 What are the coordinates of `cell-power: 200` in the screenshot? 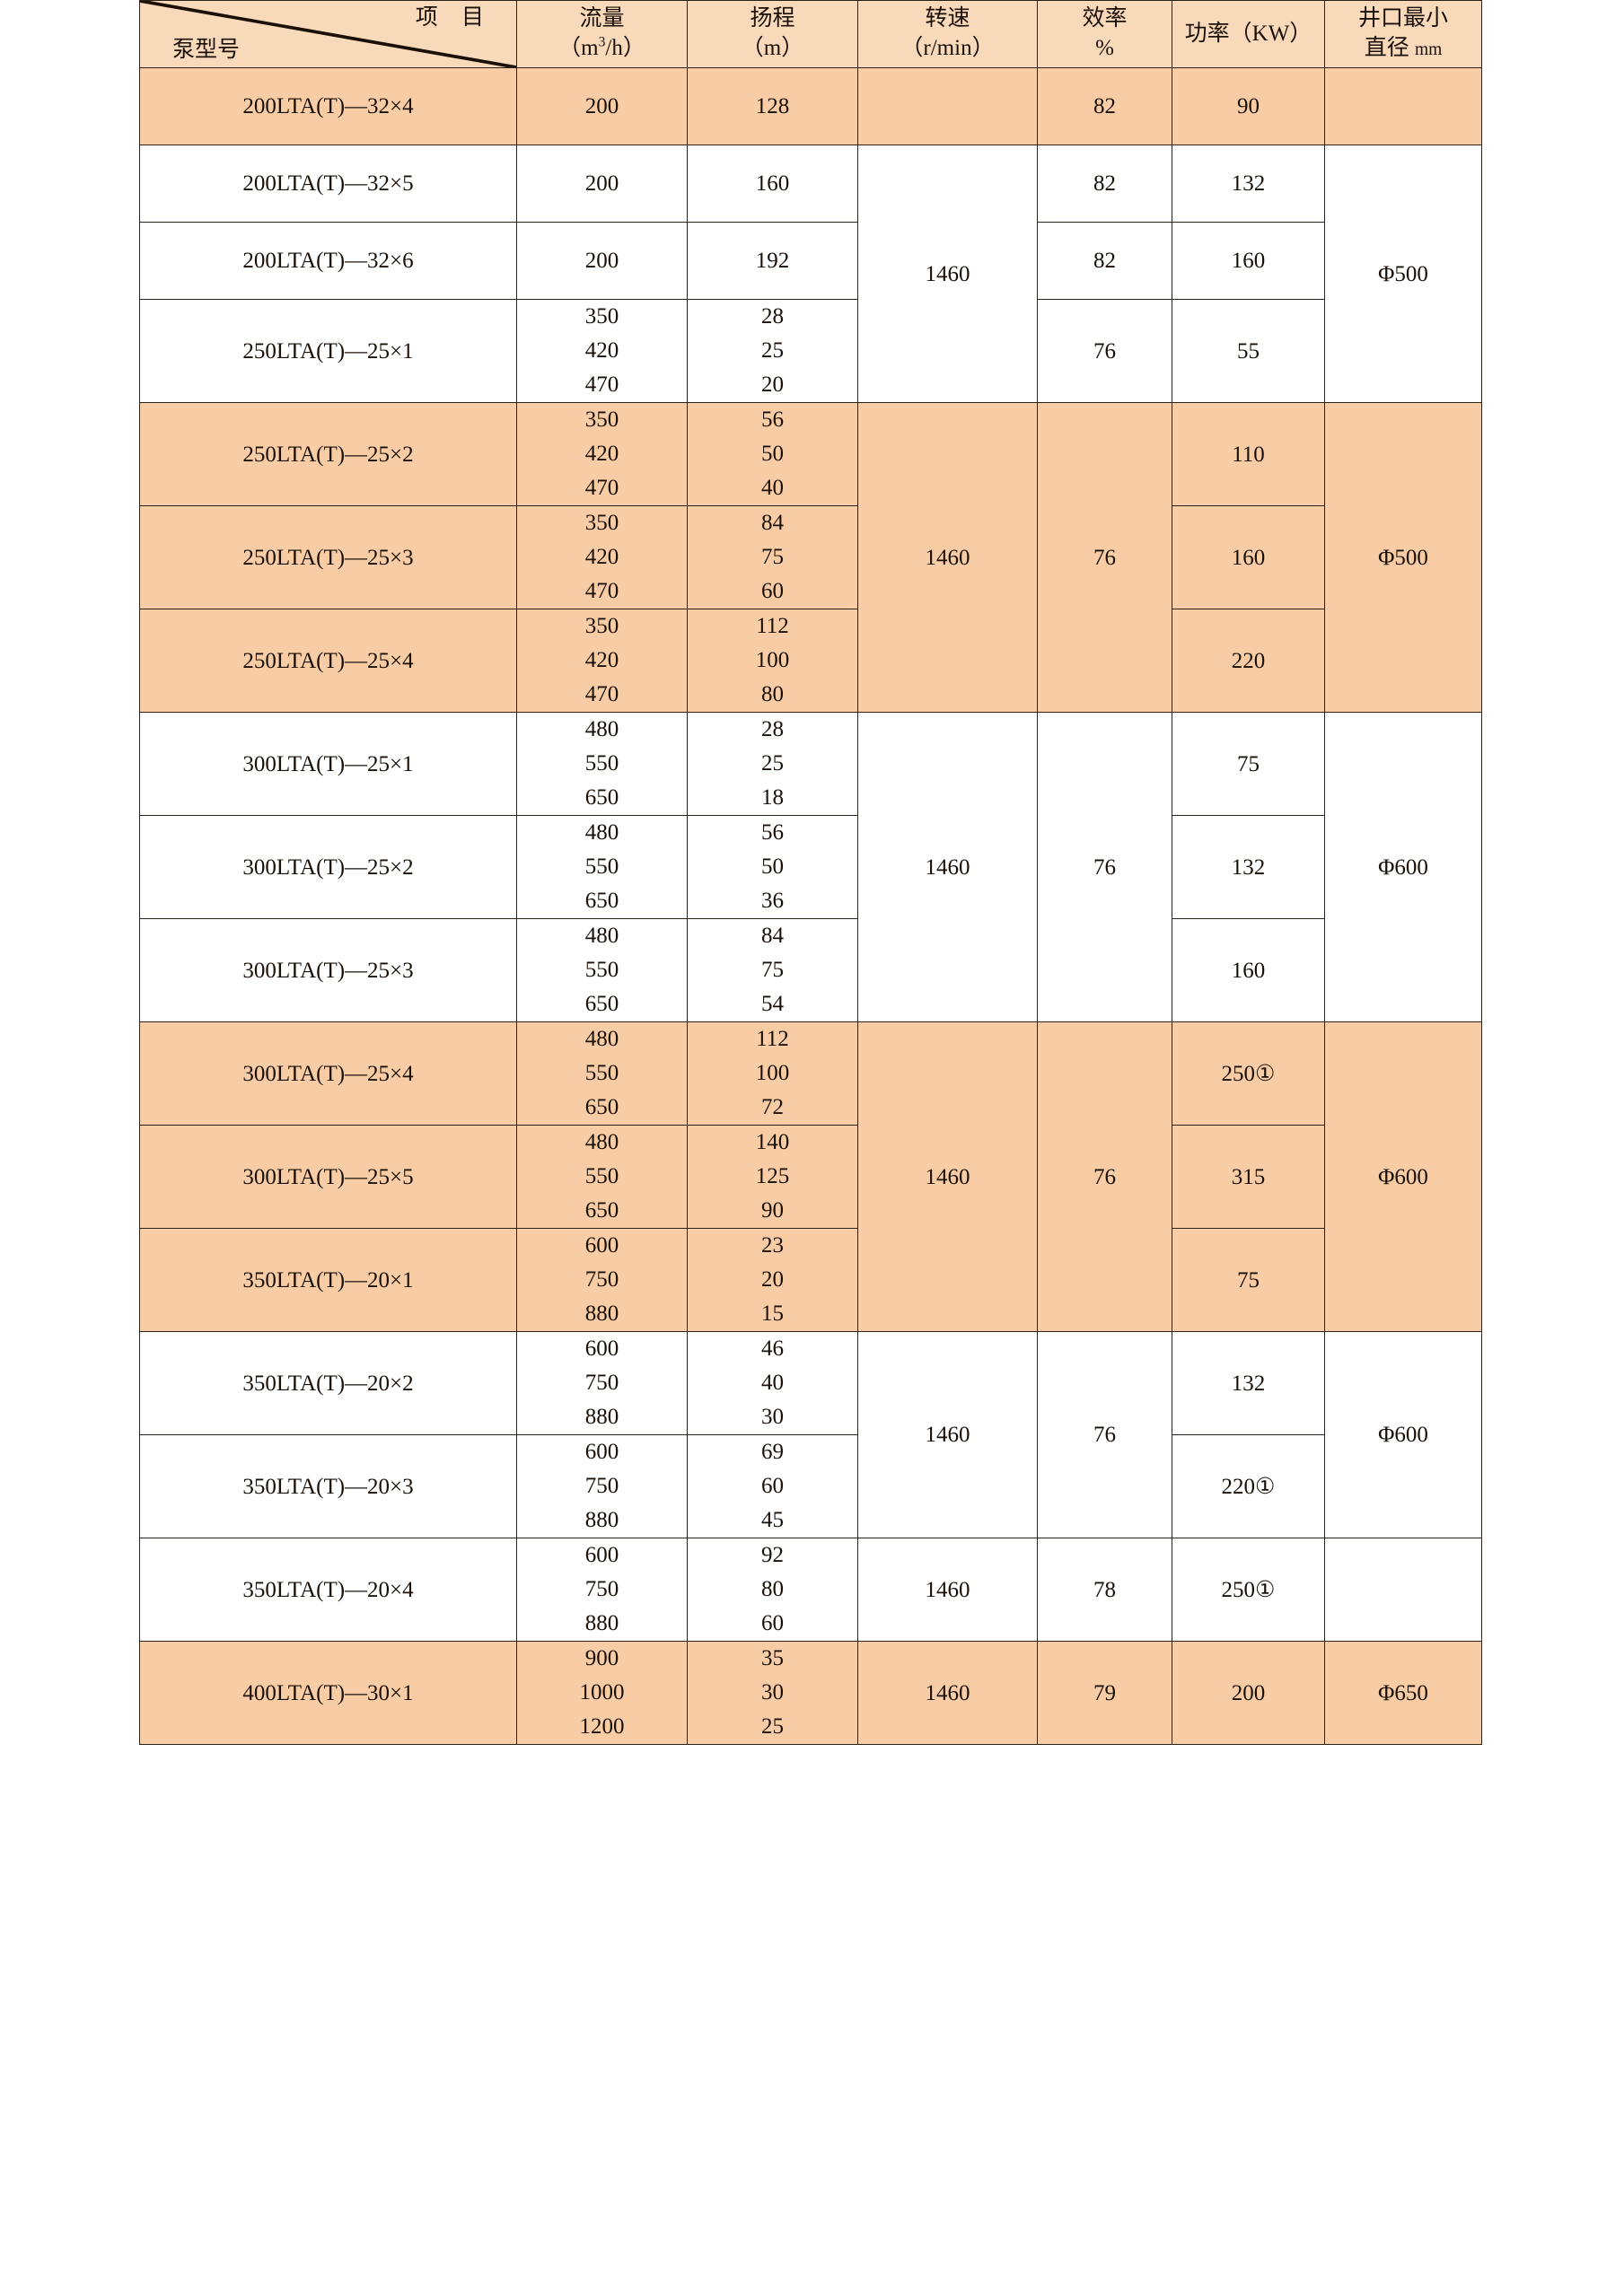 It's located at (1248, 1693).